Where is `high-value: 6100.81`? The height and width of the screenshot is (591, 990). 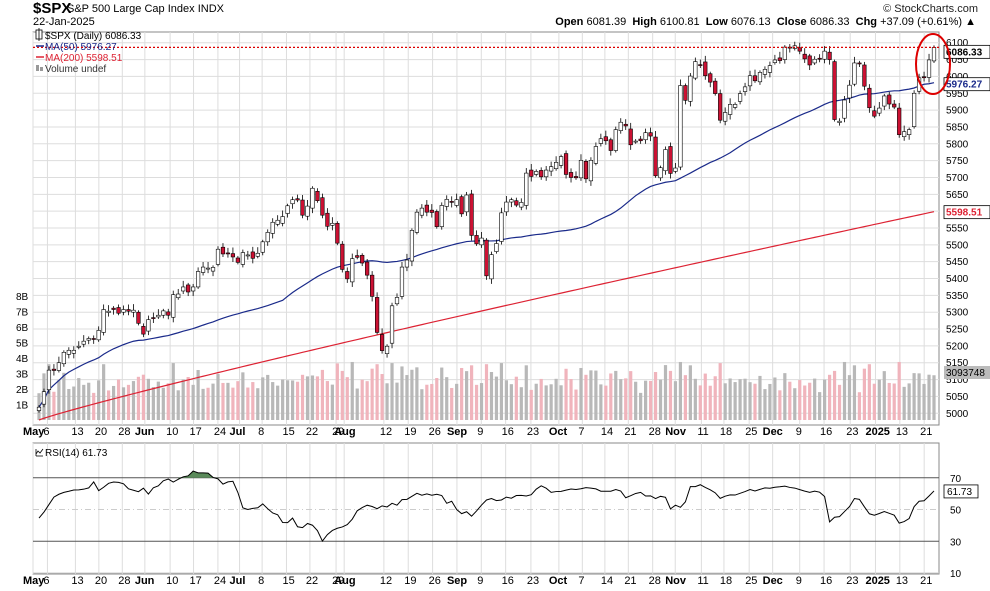
high-value: 6100.81 is located at coordinates (679, 22).